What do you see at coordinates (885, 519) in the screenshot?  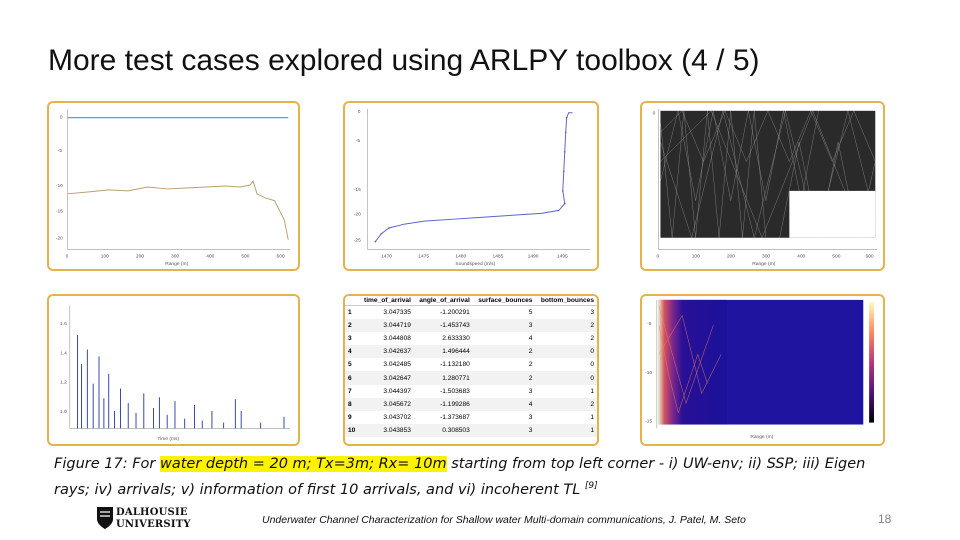 I see `page-number: 18` at bounding box center [885, 519].